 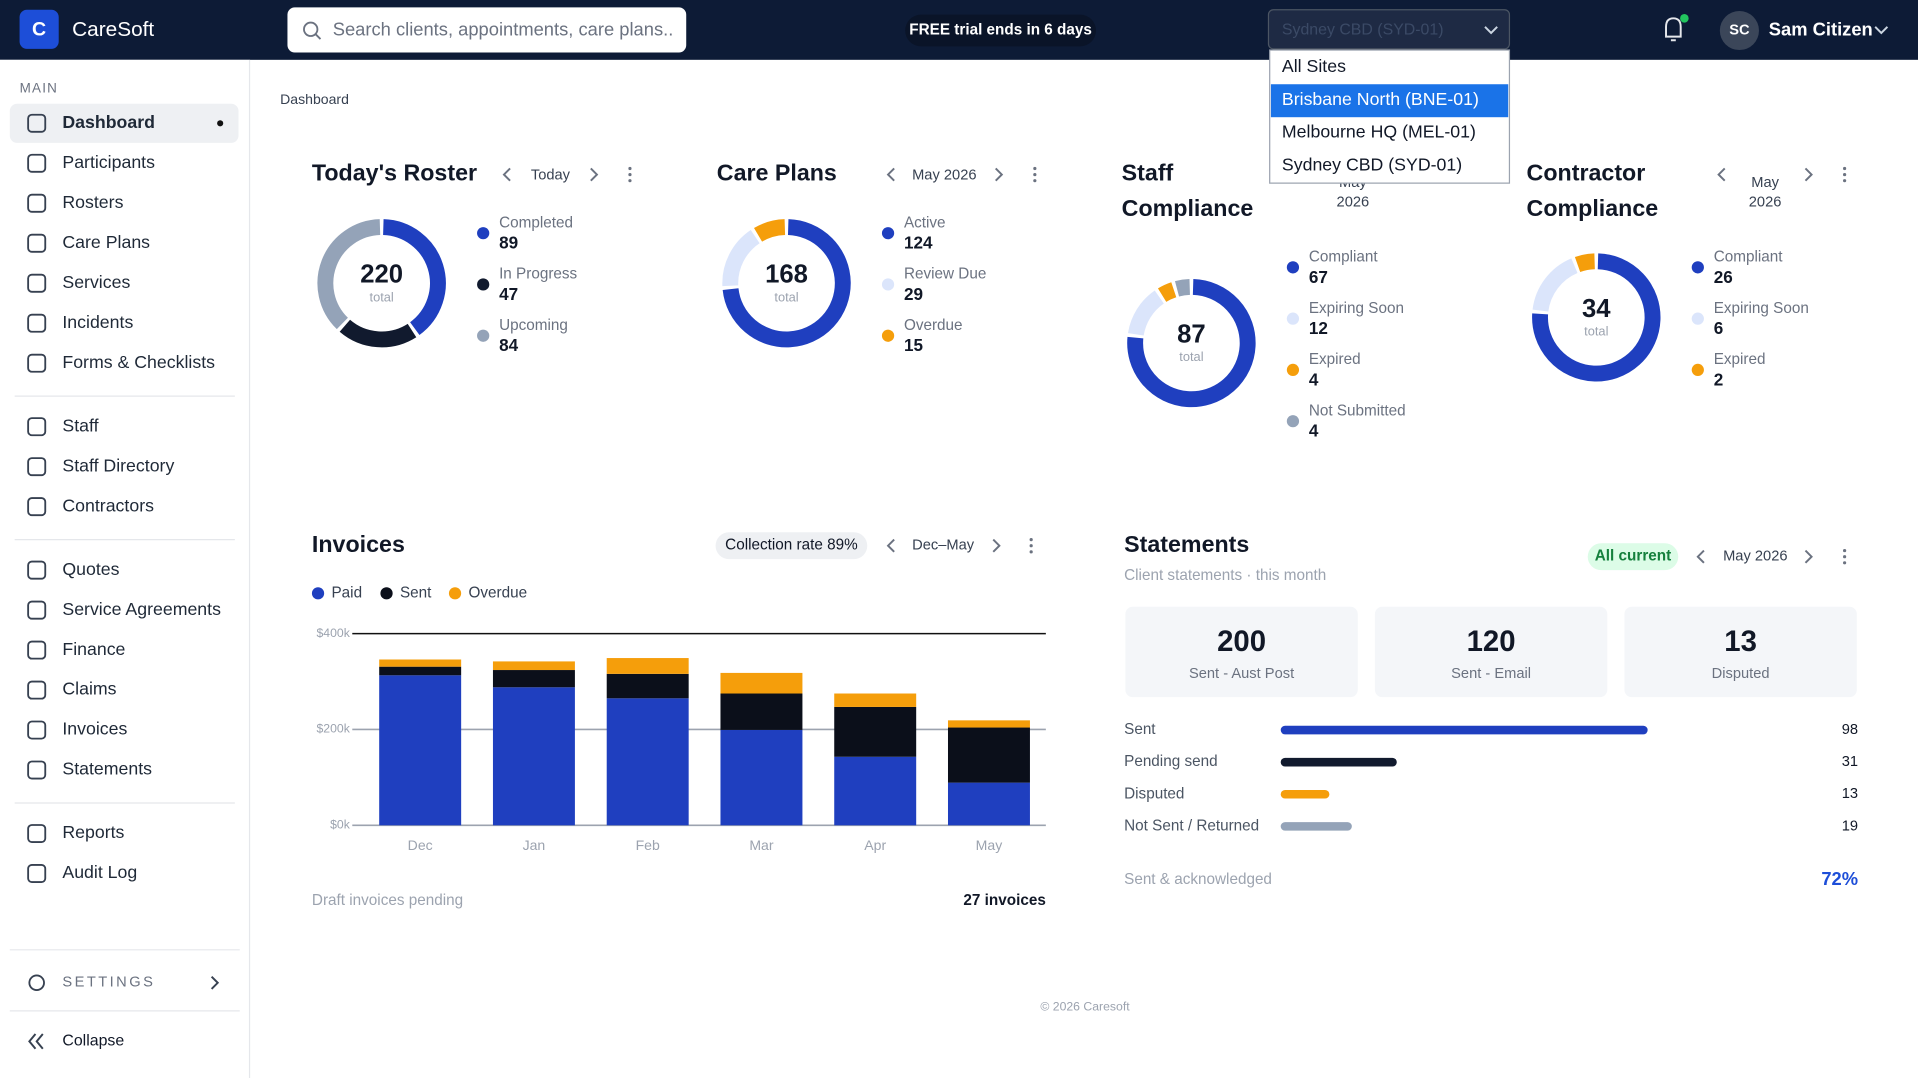 What do you see at coordinates (1318, 328) in the screenshot?
I see `legend-value: 12` at bounding box center [1318, 328].